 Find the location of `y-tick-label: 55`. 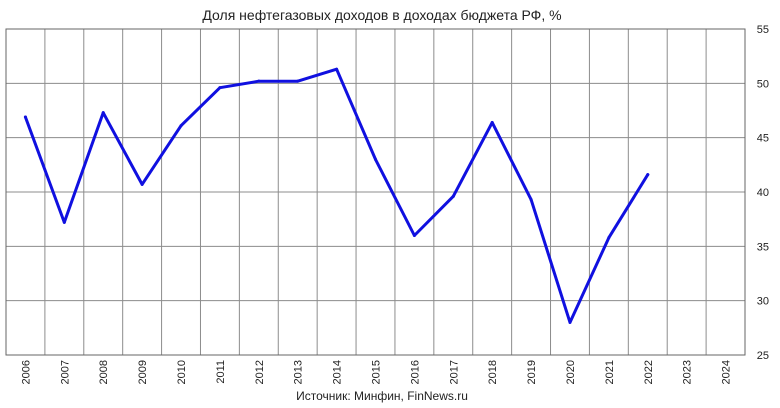

y-tick-label: 55 is located at coordinates (763, 30).